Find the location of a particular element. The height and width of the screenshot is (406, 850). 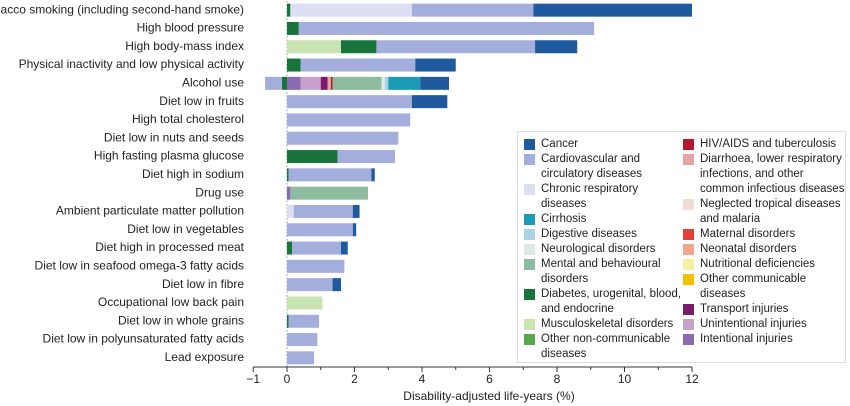

legend-entry: Neglected tropical diseases and malaria is located at coordinates (764, 212).